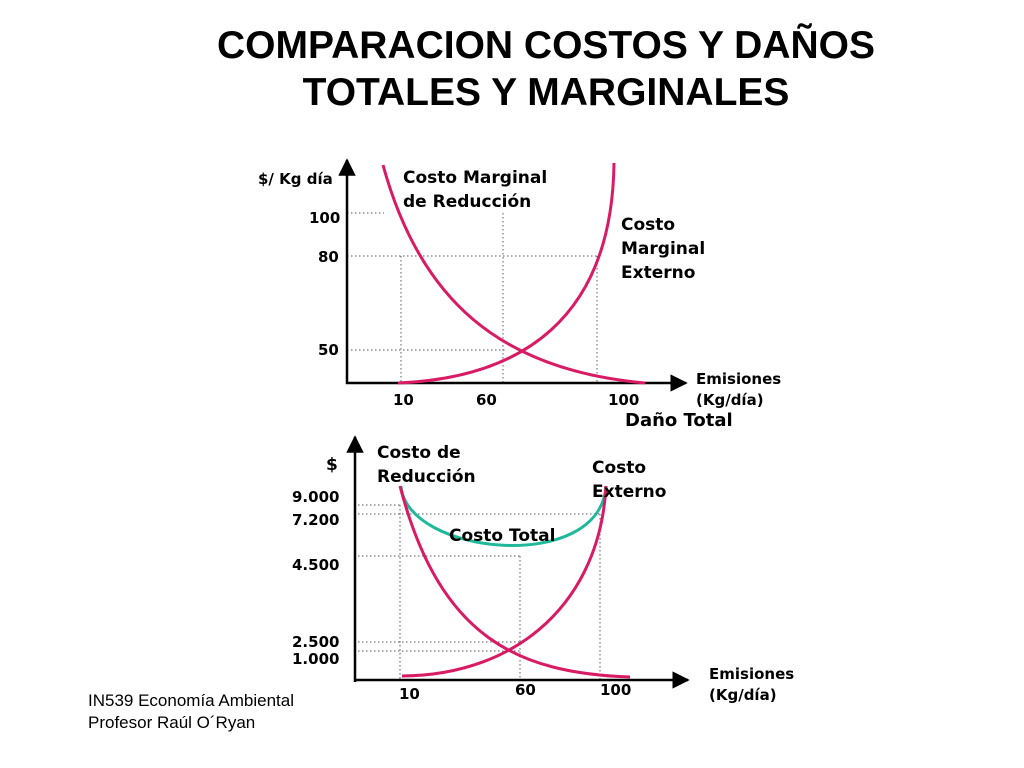 The width and height of the screenshot is (1024, 768). Describe the element at coordinates (191, 700) in the screenshot. I see `footer-course: IN539 Economía Ambiental` at that location.